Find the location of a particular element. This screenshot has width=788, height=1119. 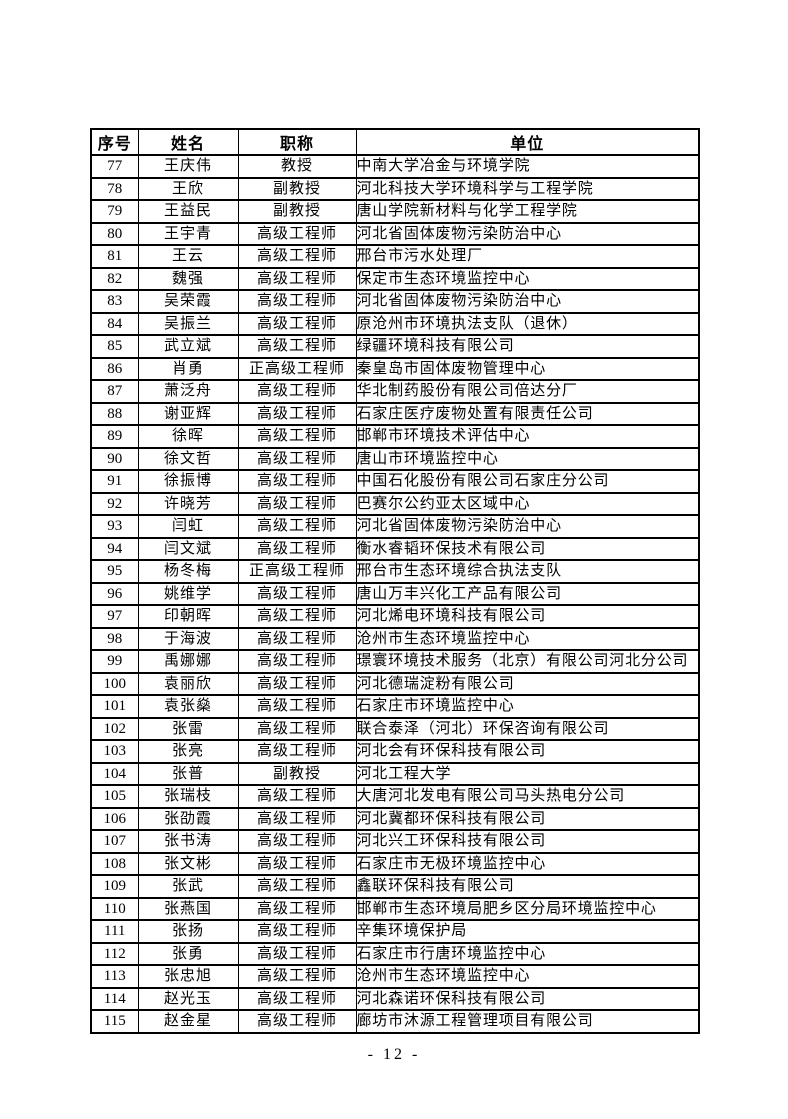

cell-unit: 石家庄市环境监控中心 is located at coordinates (527, 706).